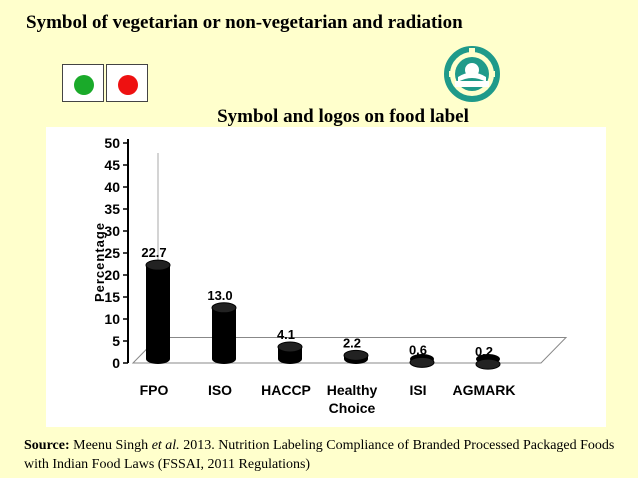 The image size is (638, 478). What do you see at coordinates (112, 297) in the screenshot?
I see `y-tick-label: 15` at bounding box center [112, 297].